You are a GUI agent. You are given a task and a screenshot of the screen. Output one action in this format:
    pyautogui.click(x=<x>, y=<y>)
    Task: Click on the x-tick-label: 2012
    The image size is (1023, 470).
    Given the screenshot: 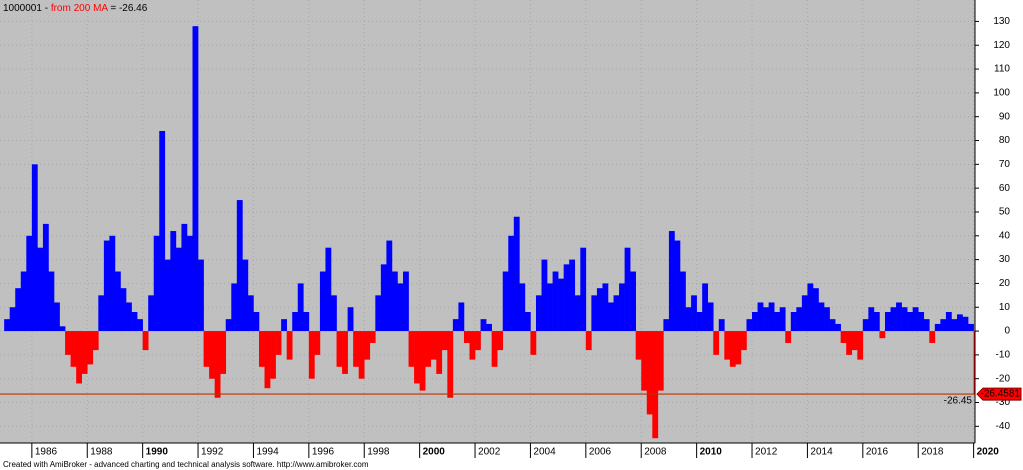 What is the action you would take?
    pyautogui.click(x=766, y=452)
    